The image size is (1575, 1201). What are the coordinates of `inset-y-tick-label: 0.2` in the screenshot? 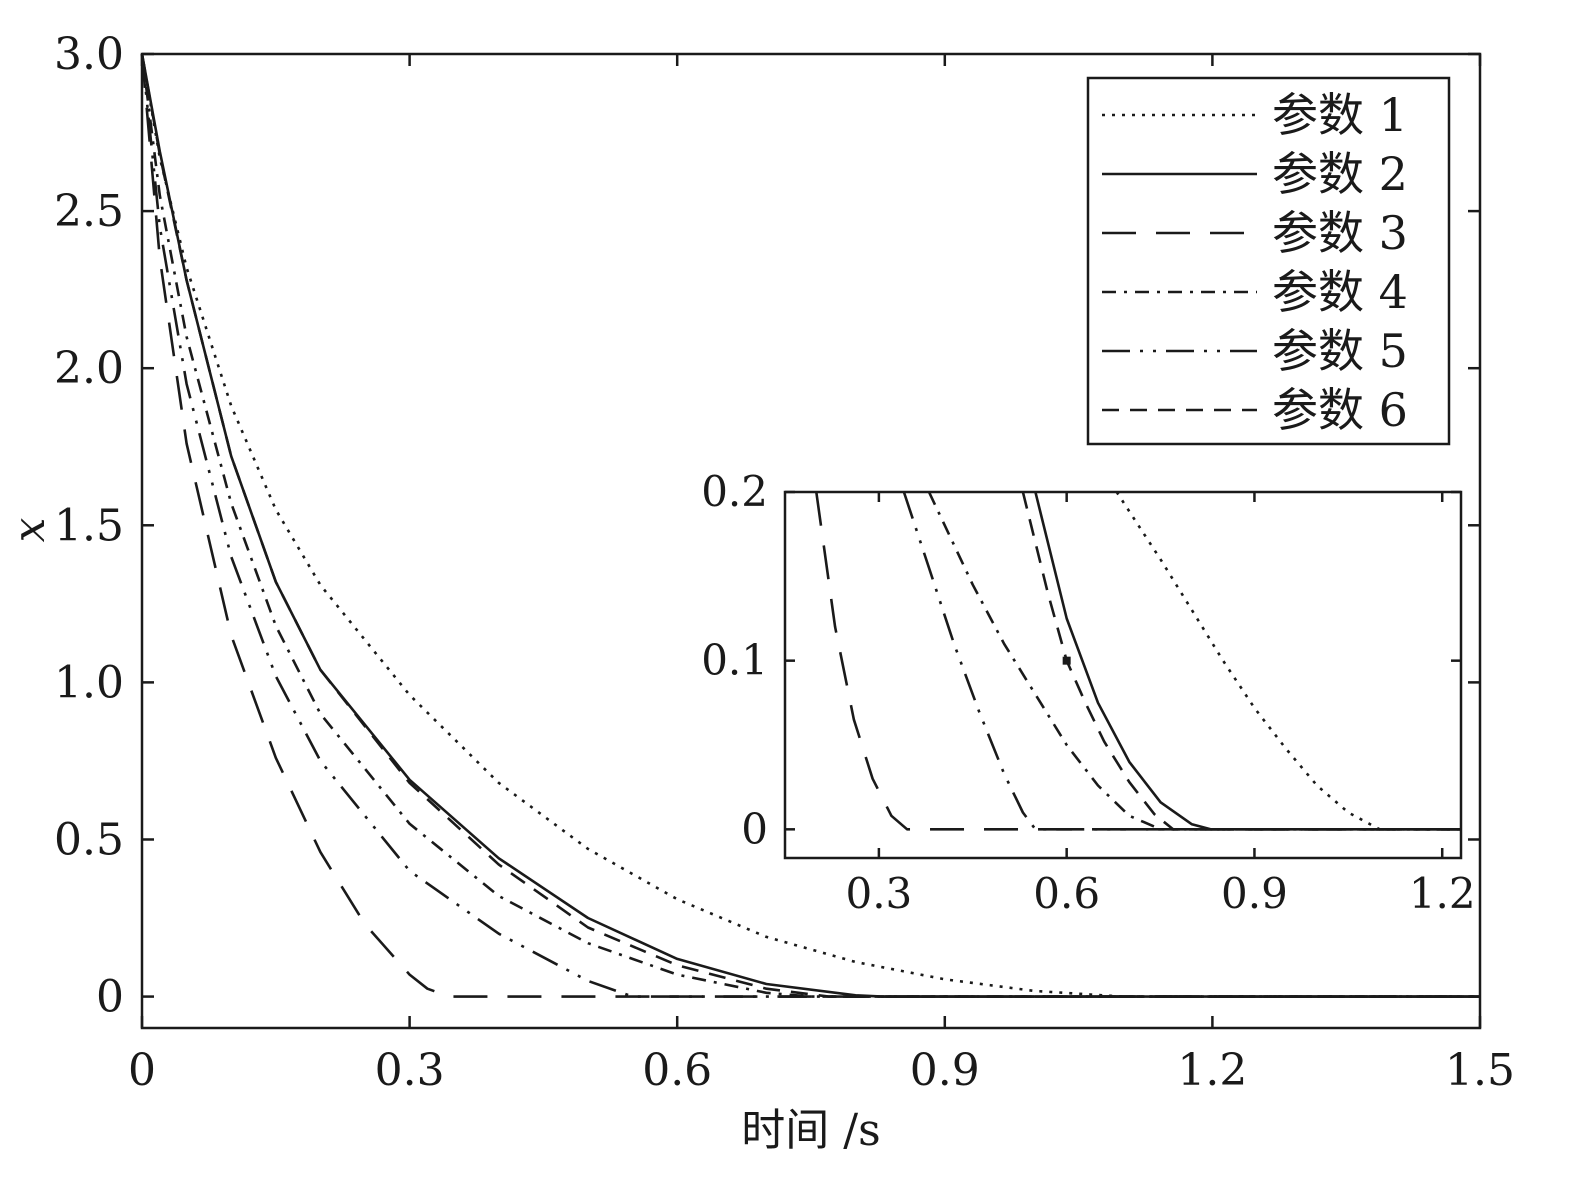 It's located at (734, 491).